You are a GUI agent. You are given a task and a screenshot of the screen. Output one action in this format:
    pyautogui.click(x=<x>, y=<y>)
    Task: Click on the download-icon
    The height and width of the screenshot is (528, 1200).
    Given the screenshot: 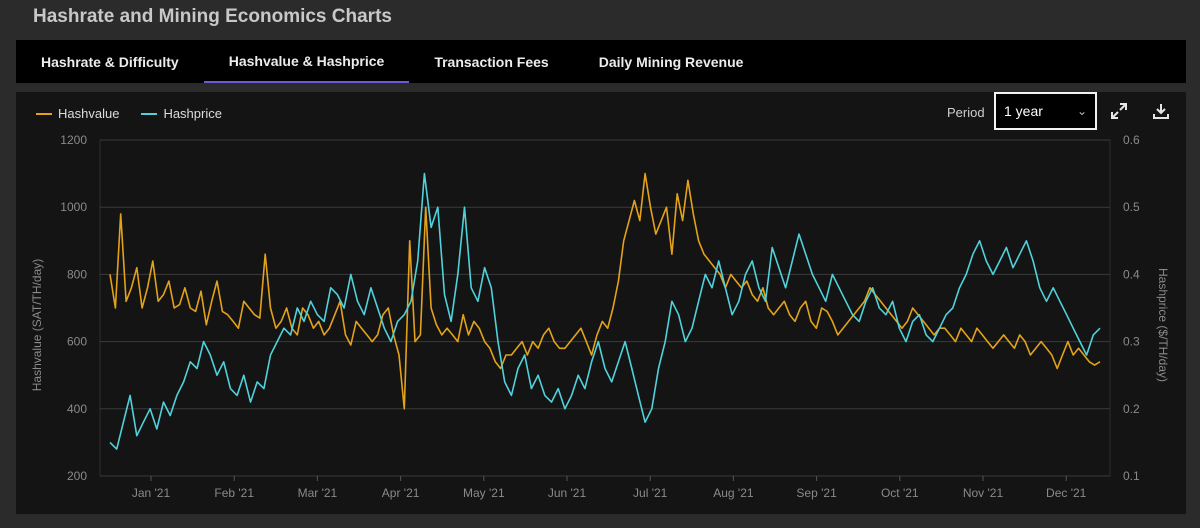 What is the action you would take?
    pyautogui.click(x=1161, y=111)
    